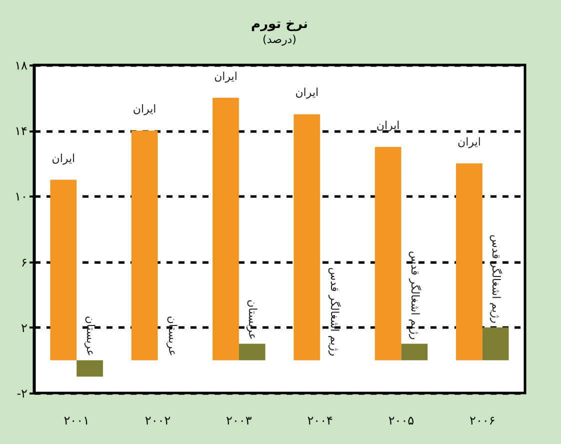 The image size is (561, 444). I want to click on x-tick-label: ۲۰۰۲, so click(157, 421).